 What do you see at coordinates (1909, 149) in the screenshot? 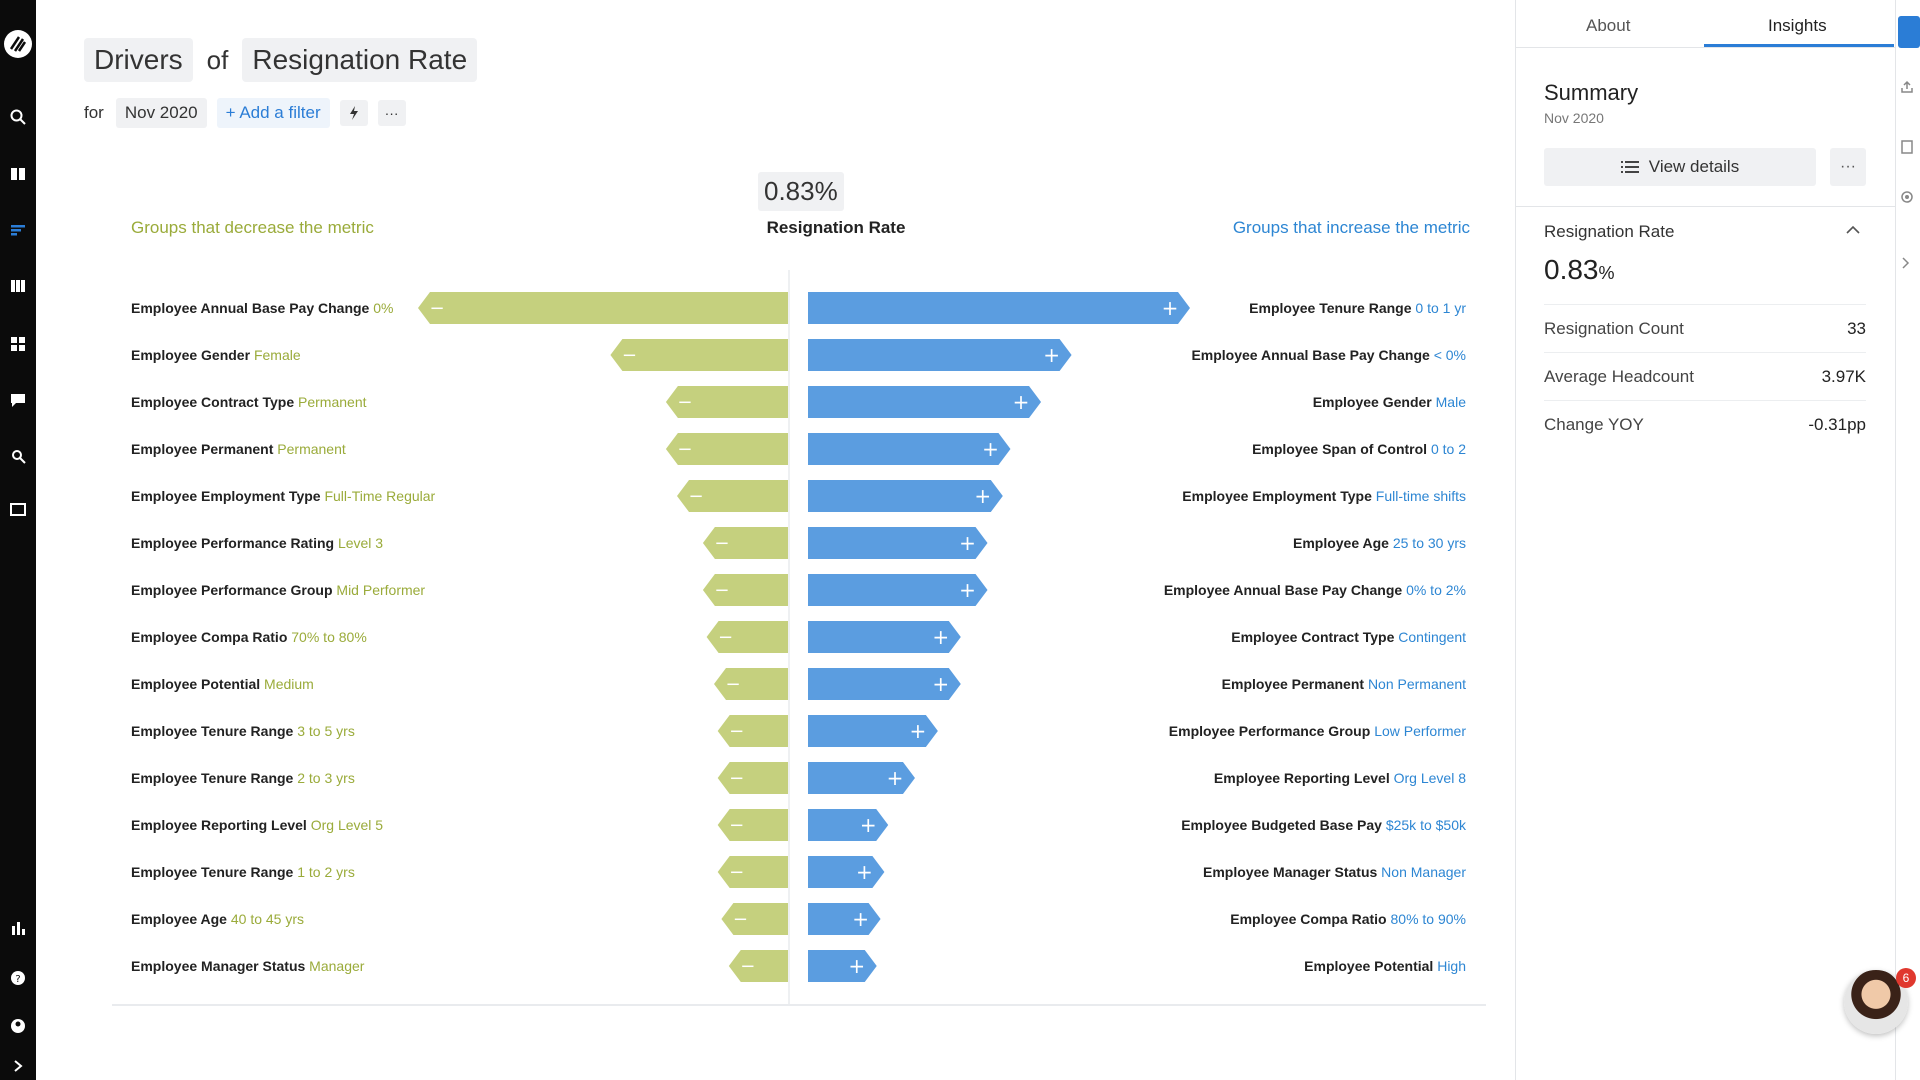
I see `document-icon` at bounding box center [1909, 149].